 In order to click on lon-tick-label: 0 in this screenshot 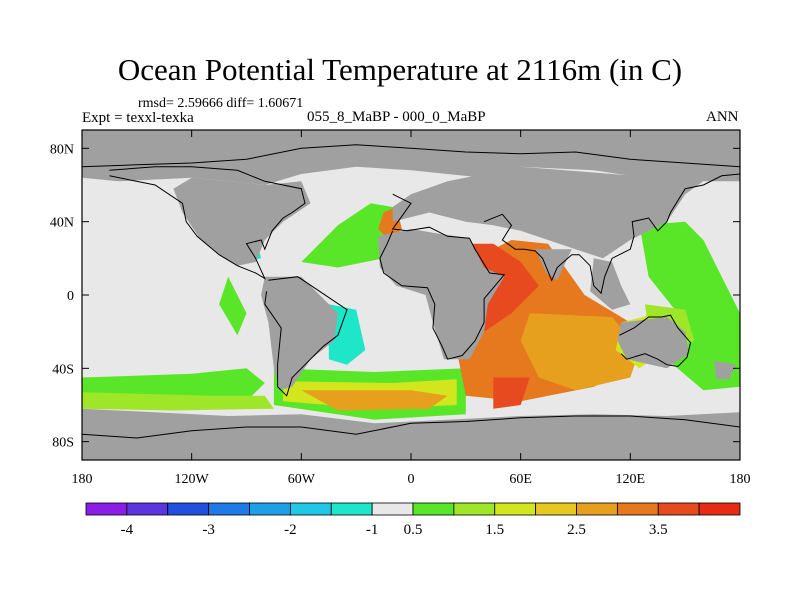, I will do `click(411, 479)`.